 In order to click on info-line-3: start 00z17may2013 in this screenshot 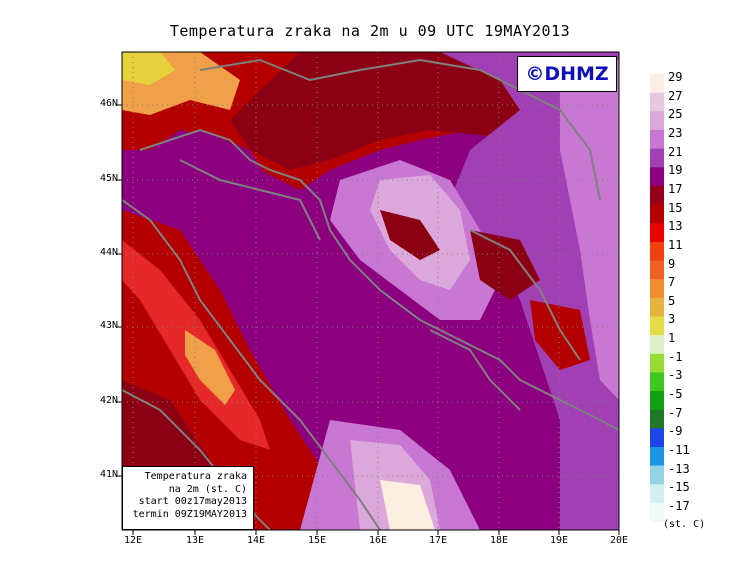, I will do `click(192, 501)`.